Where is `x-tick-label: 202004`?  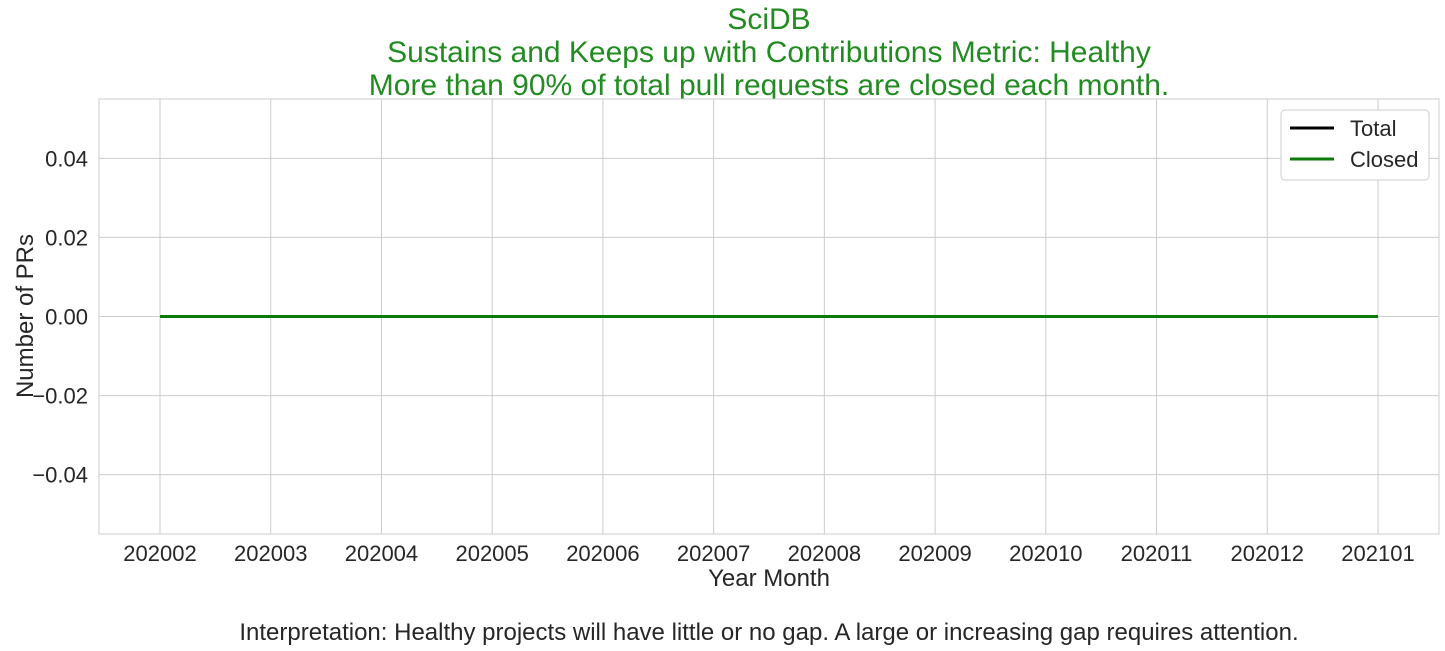
x-tick-label: 202004 is located at coordinates (381, 553).